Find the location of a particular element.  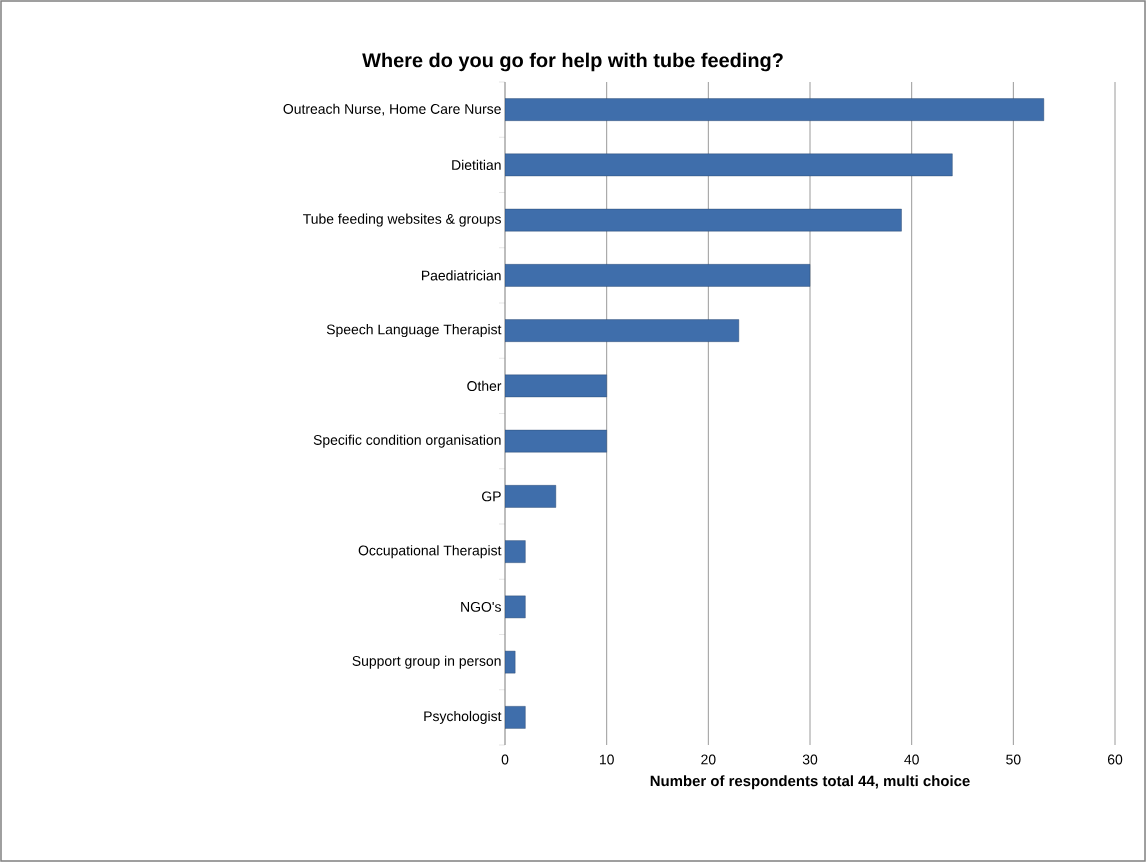

y-tick-label: NGO's is located at coordinates (481, 606).